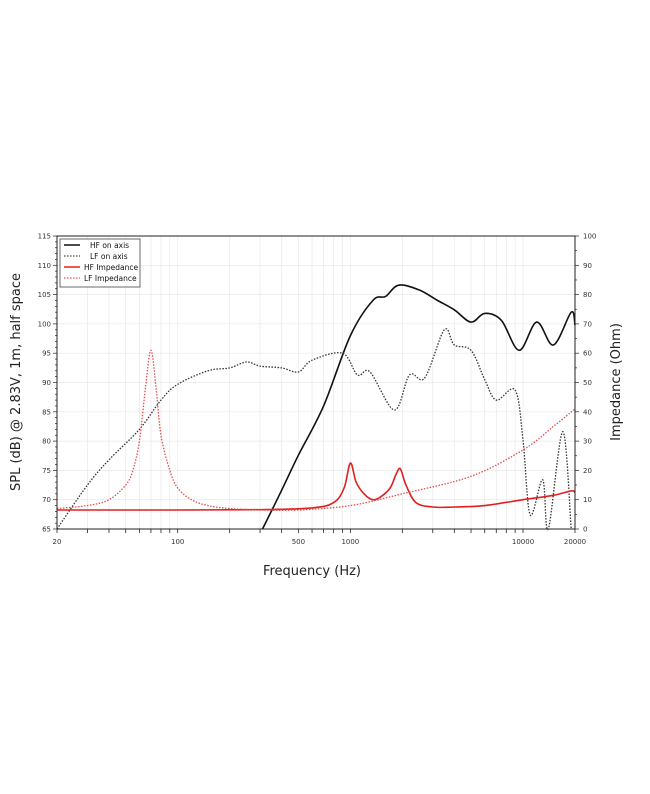  I want to click on y2-tick-label: 40, so click(587, 412).